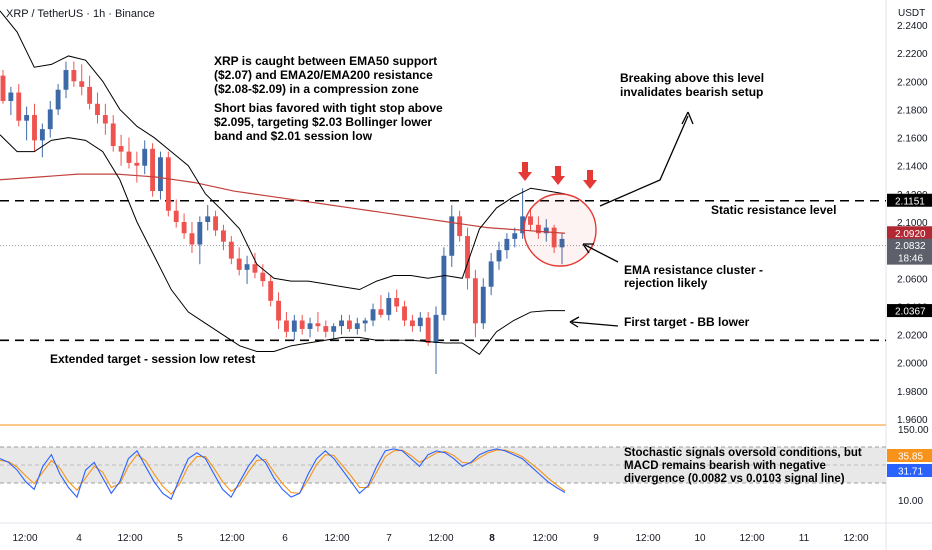 The image size is (932, 550). Describe the element at coordinates (912, 420) in the screenshot. I see `price-tick-label: 1.9600` at that location.